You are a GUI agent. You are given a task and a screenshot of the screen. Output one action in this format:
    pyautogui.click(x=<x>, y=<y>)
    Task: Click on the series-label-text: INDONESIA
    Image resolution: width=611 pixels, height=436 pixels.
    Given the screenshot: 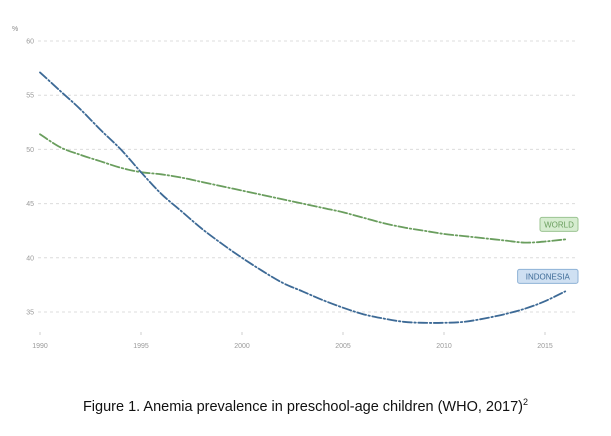 What is the action you would take?
    pyautogui.click(x=548, y=276)
    